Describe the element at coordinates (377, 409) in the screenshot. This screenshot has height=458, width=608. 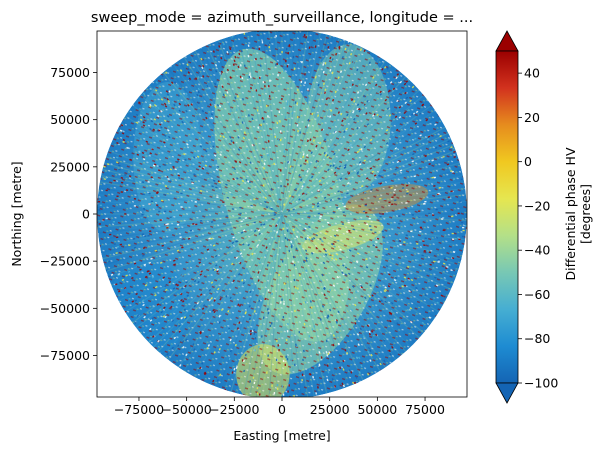
I see `x-tick-label: 50000` at that location.